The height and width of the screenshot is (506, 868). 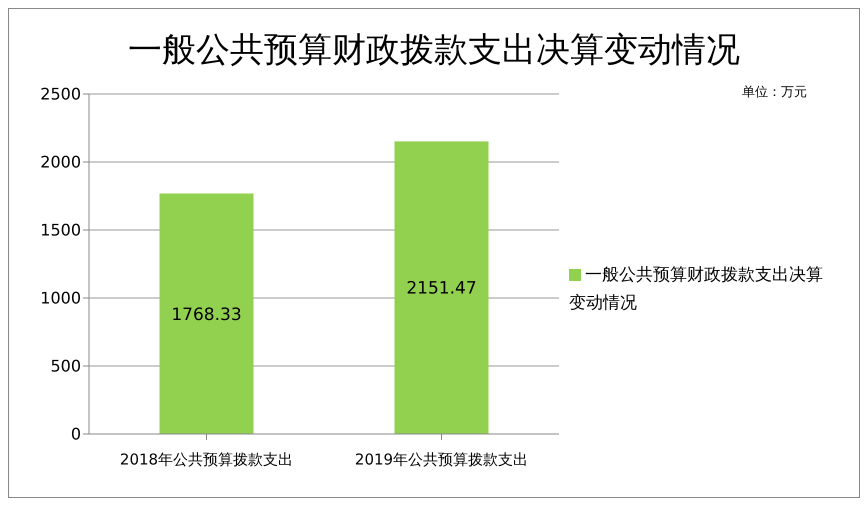 I want to click on chart-title: 一般公共预算财政拨款支出决算变动情况, so click(x=434, y=50).